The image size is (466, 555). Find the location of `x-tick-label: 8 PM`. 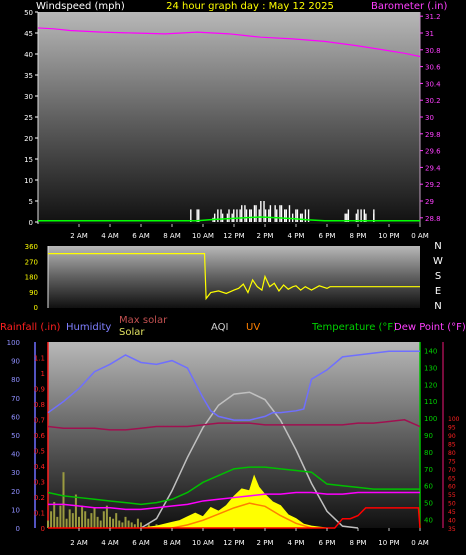

x-tick-label: 8 PM is located at coordinates (358, 236).